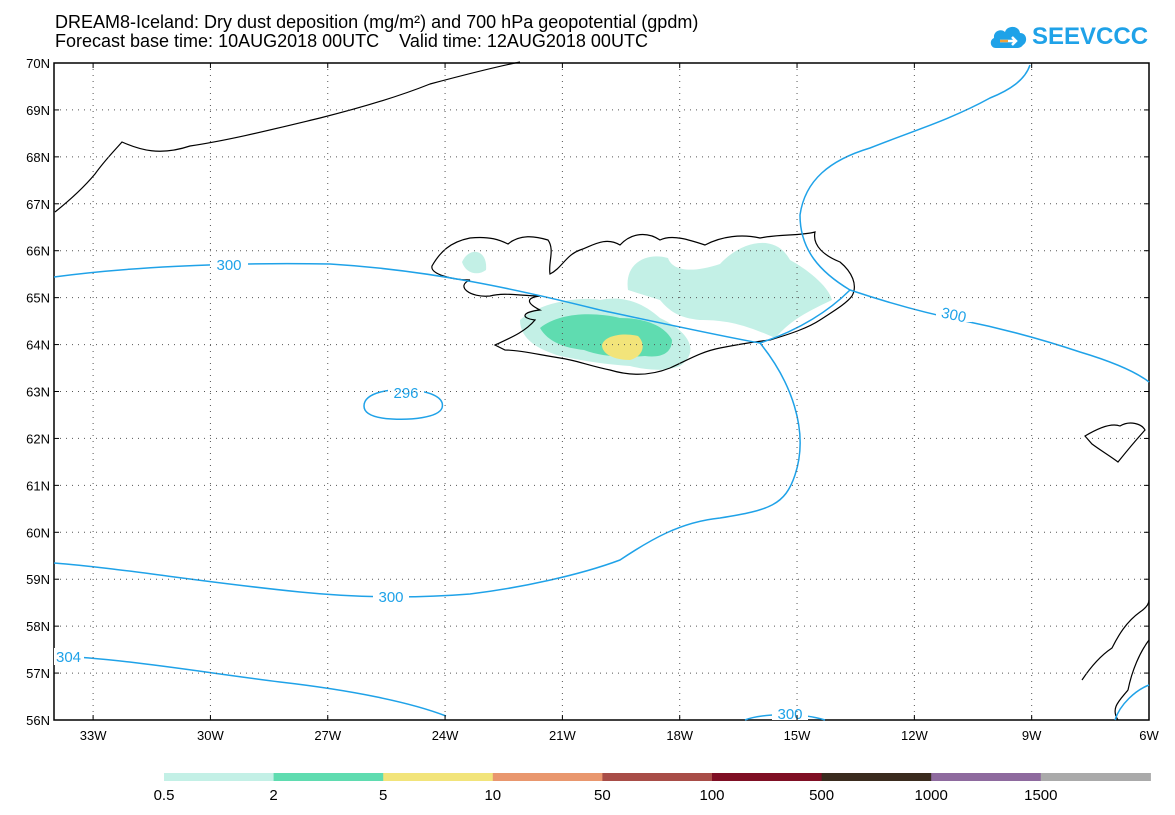 The image size is (1175, 815). Describe the element at coordinates (327, 735) in the screenshot. I see `lon-label: 27W` at that location.